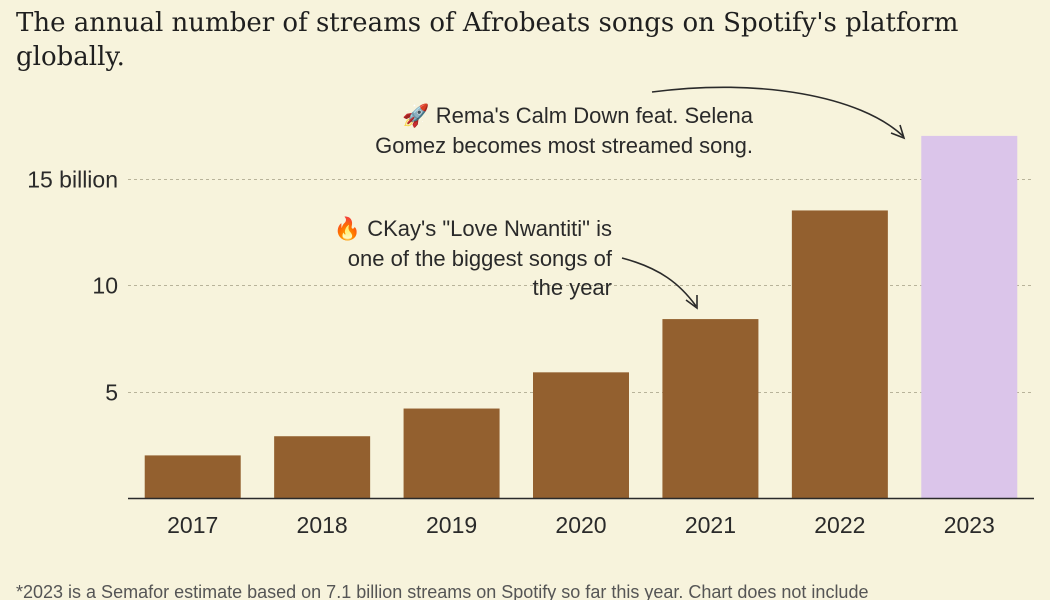 Image resolution: width=1050 pixels, height=600 pixels. Describe the element at coordinates (839, 354) in the screenshot. I see `bar-2022` at that location.